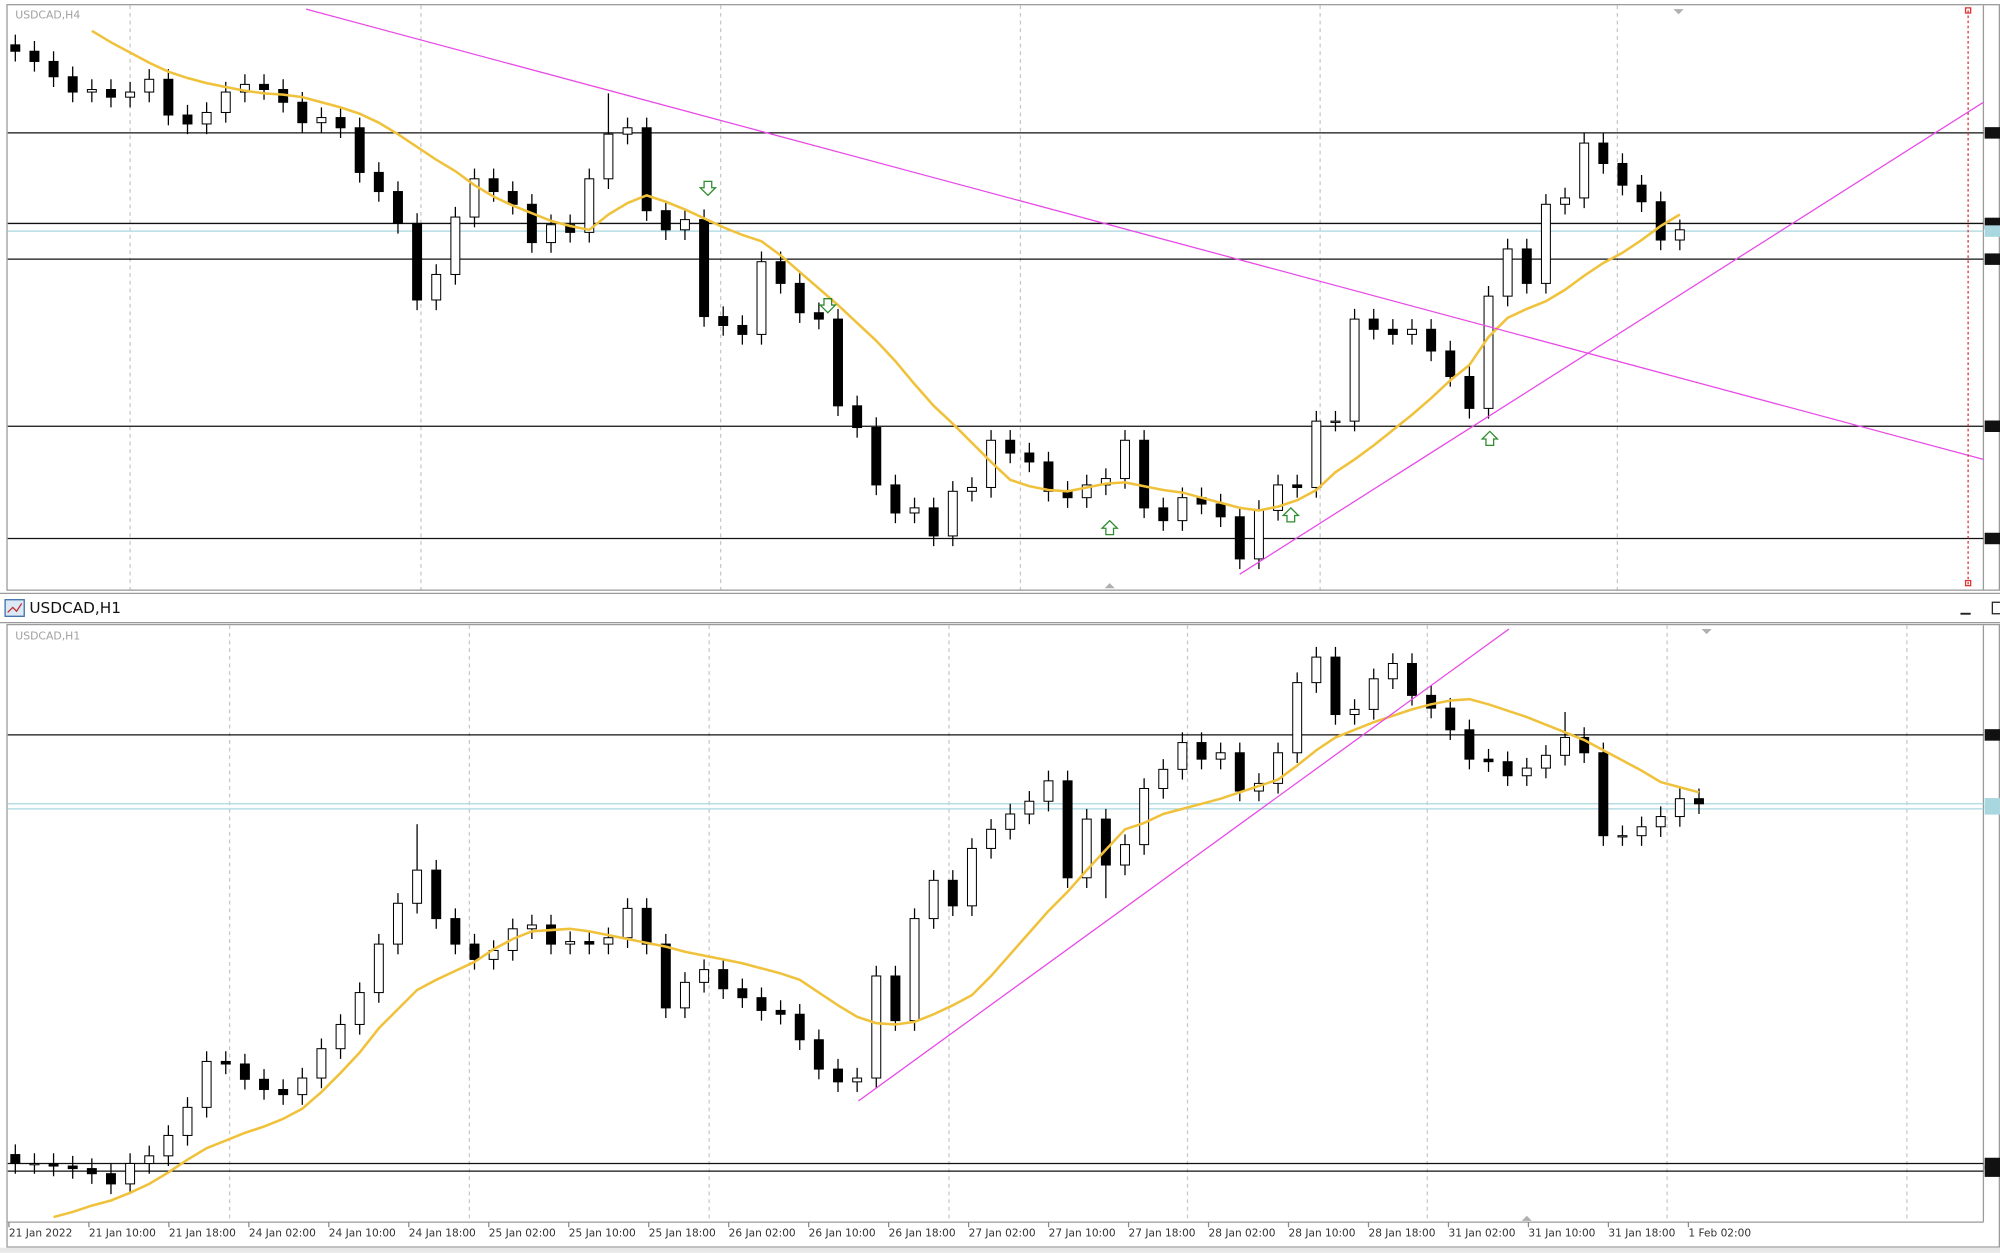 This screenshot has width=2000, height=1253. I want to click on time-label: 25 Jan 10:00, so click(602, 1234).